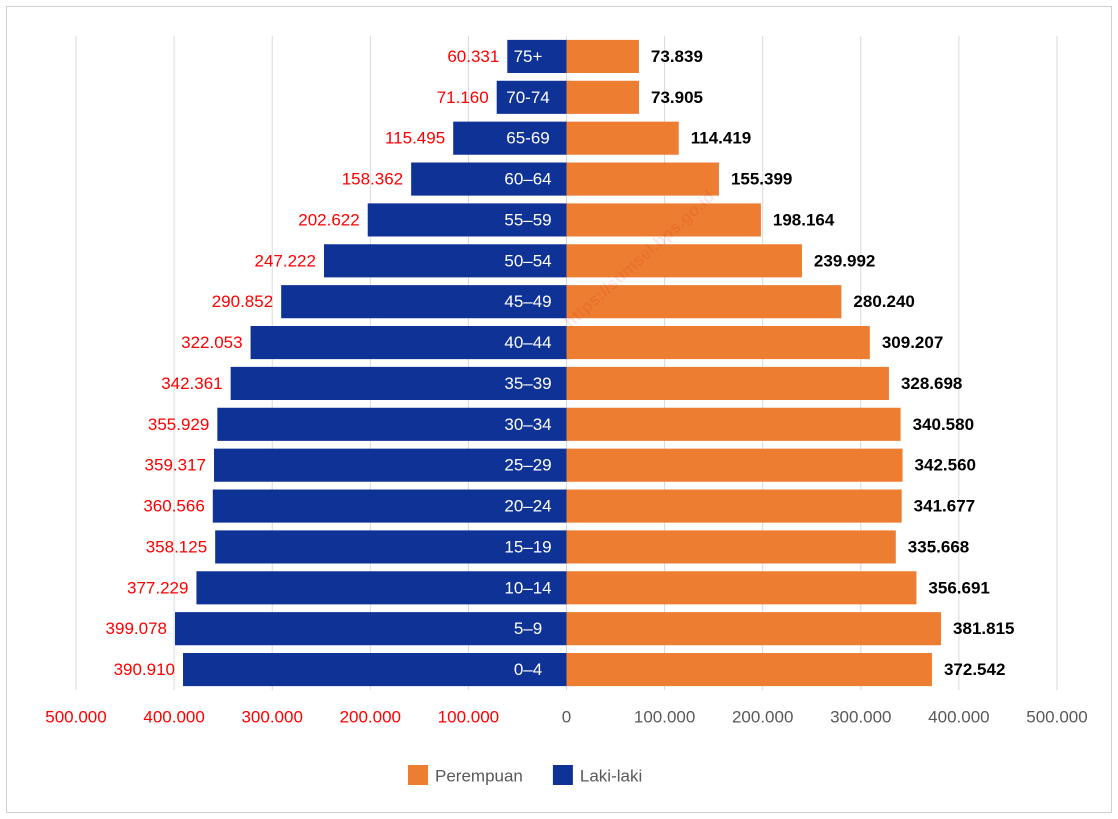 The width and height of the screenshot is (1118, 819). I want to click on value-label: 399.078, so click(136, 628).